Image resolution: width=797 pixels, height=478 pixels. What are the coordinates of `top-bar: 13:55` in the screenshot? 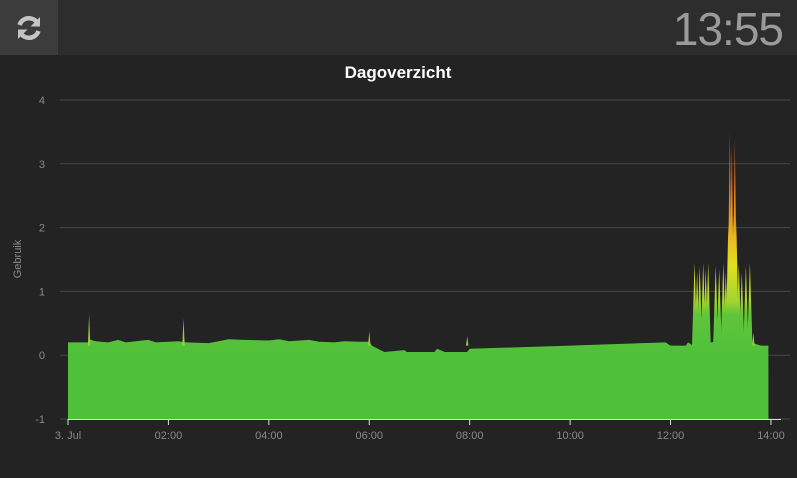 It's located at (398, 27).